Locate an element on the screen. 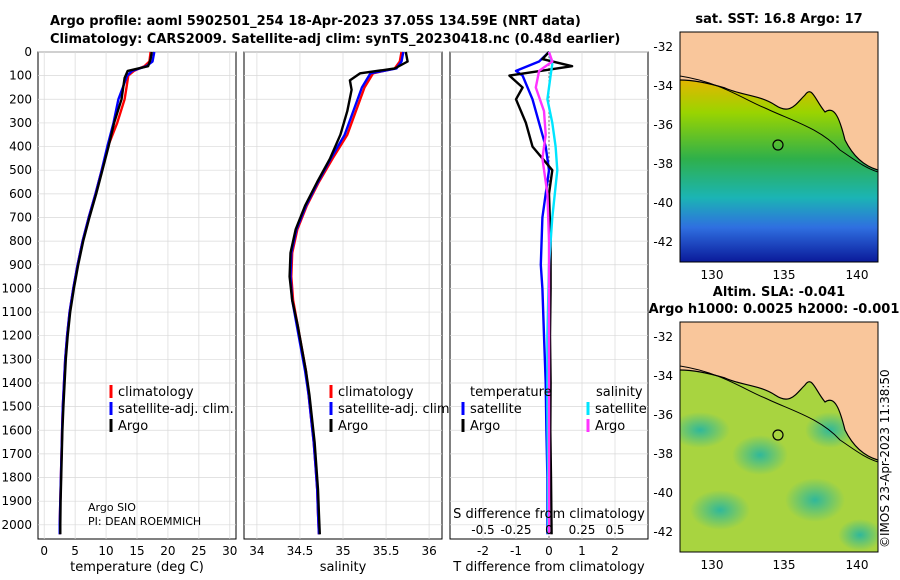 The width and height of the screenshot is (900, 580). legend-temperature-satellite: satellite is located at coordinates (496, 409).